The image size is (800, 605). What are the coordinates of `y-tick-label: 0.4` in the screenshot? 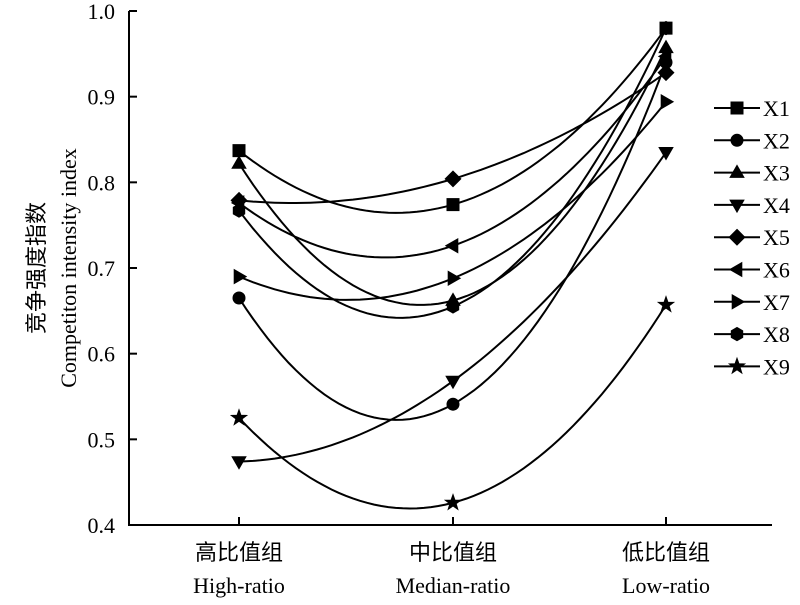 It's located at (102, 525).